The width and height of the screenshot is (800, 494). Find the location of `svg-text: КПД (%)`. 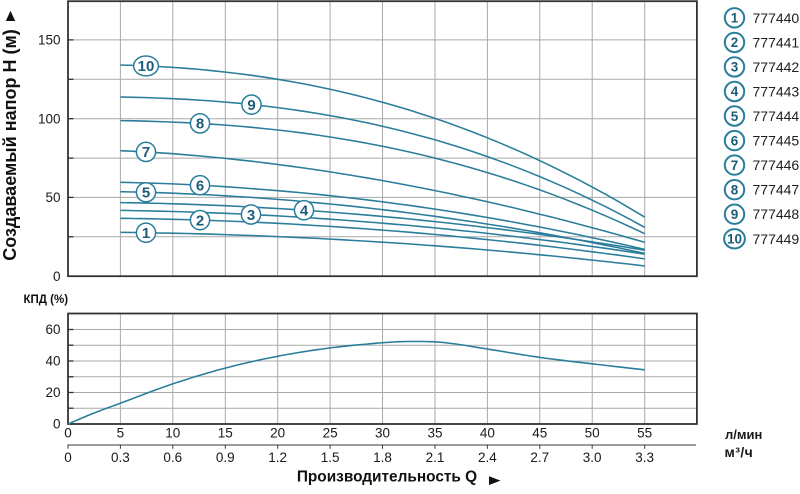

svg-text: КПД (%) is located at coordinates (46, 300).